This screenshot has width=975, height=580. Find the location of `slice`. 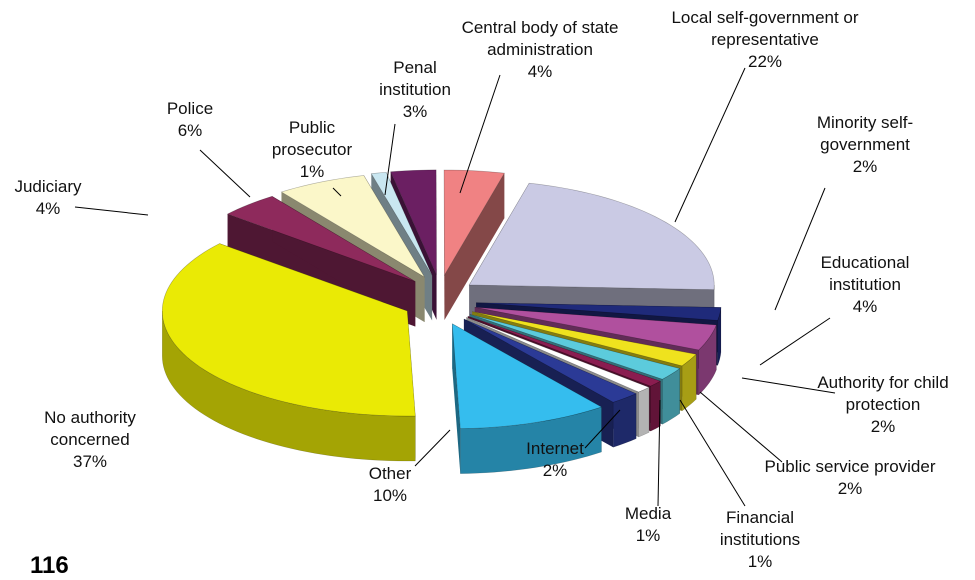

slice is located at coordinates (591, 236).